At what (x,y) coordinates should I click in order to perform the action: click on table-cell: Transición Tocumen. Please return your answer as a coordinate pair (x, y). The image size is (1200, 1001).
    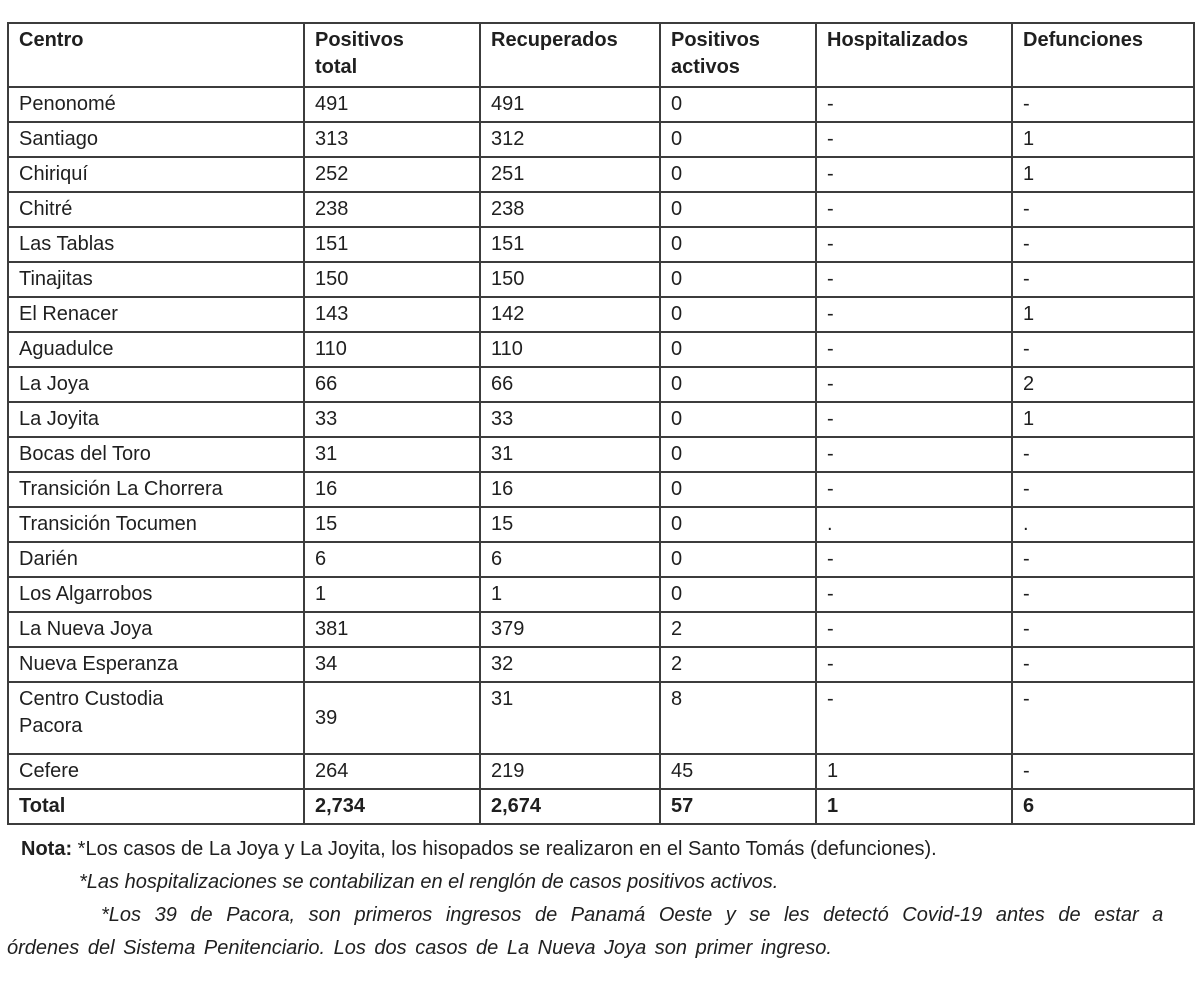
    Looking at the image, I should click on (156, 524).